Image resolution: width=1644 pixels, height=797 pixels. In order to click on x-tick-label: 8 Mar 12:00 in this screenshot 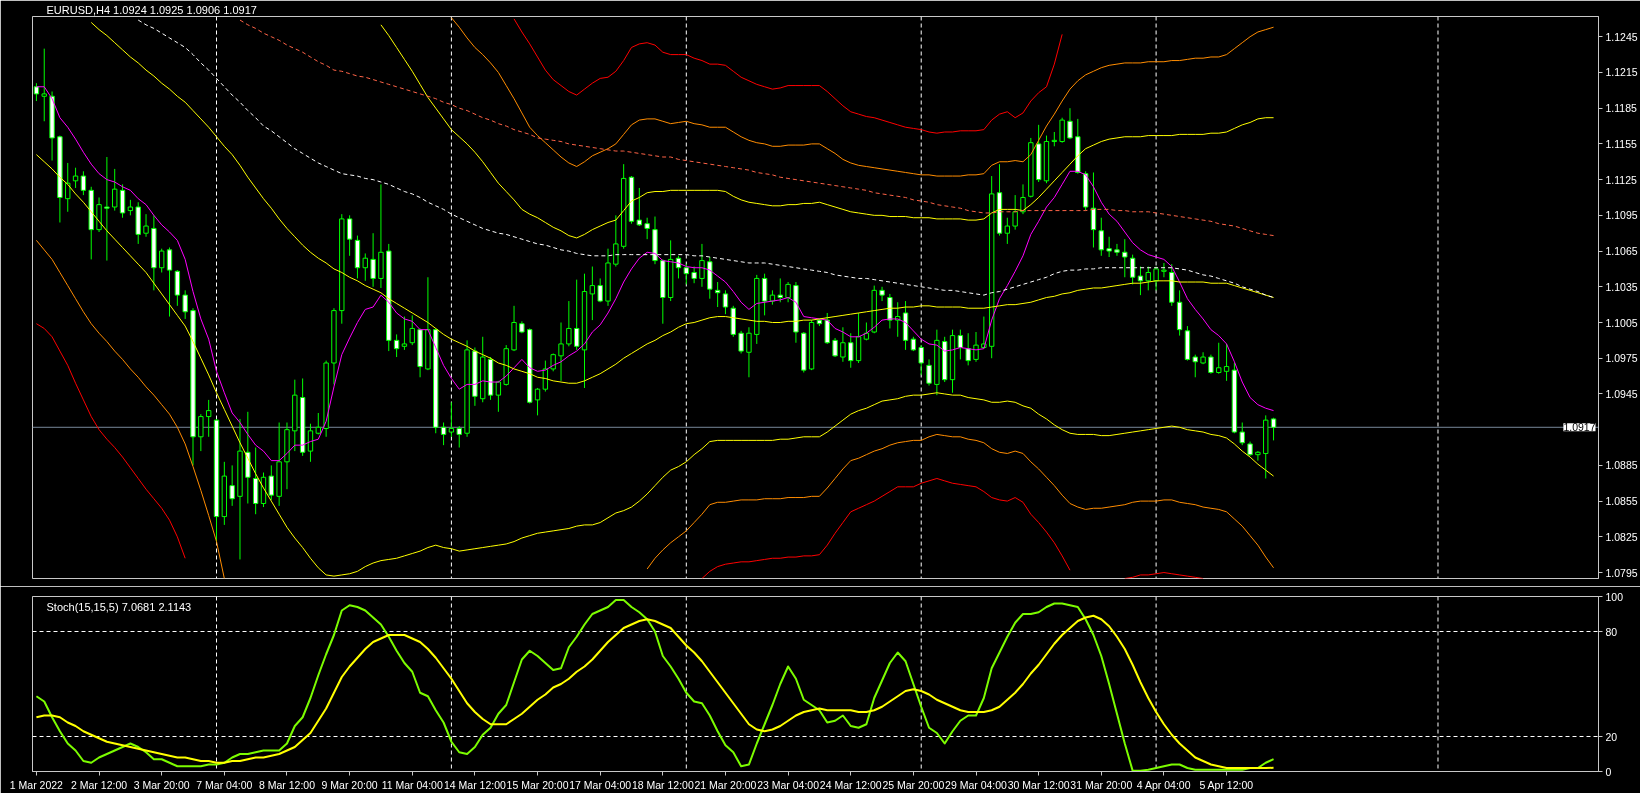, I will do `click(287, 784)`.